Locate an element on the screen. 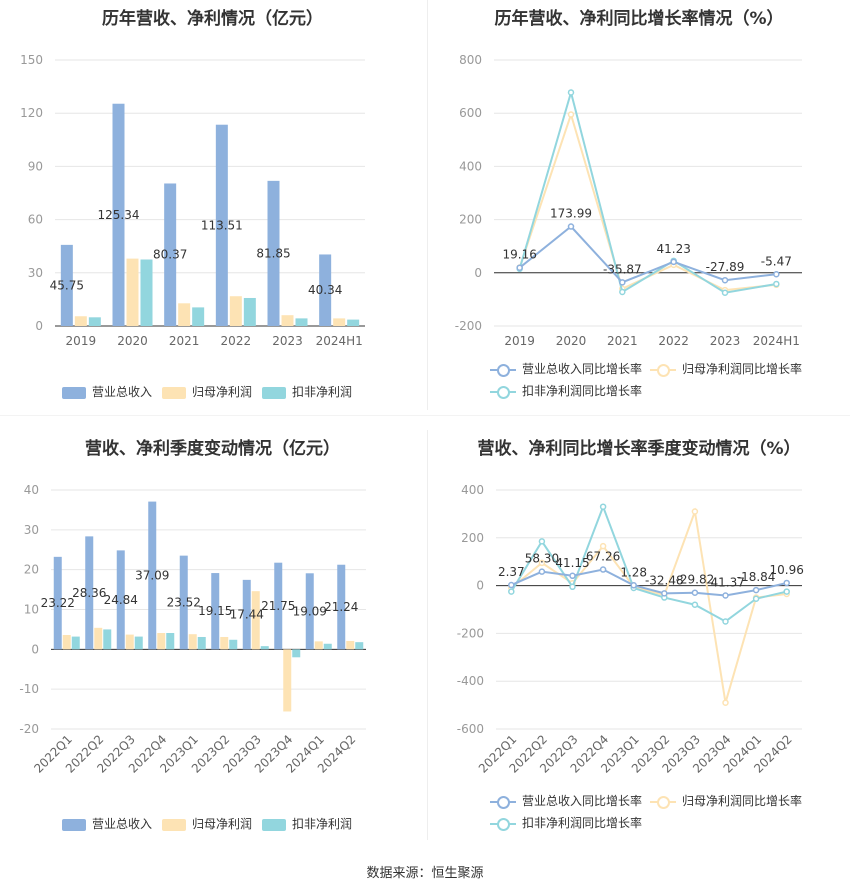 This screenshot has width=850, height=891. x-tick-label: 2022 is located at coordinates (236, 341).